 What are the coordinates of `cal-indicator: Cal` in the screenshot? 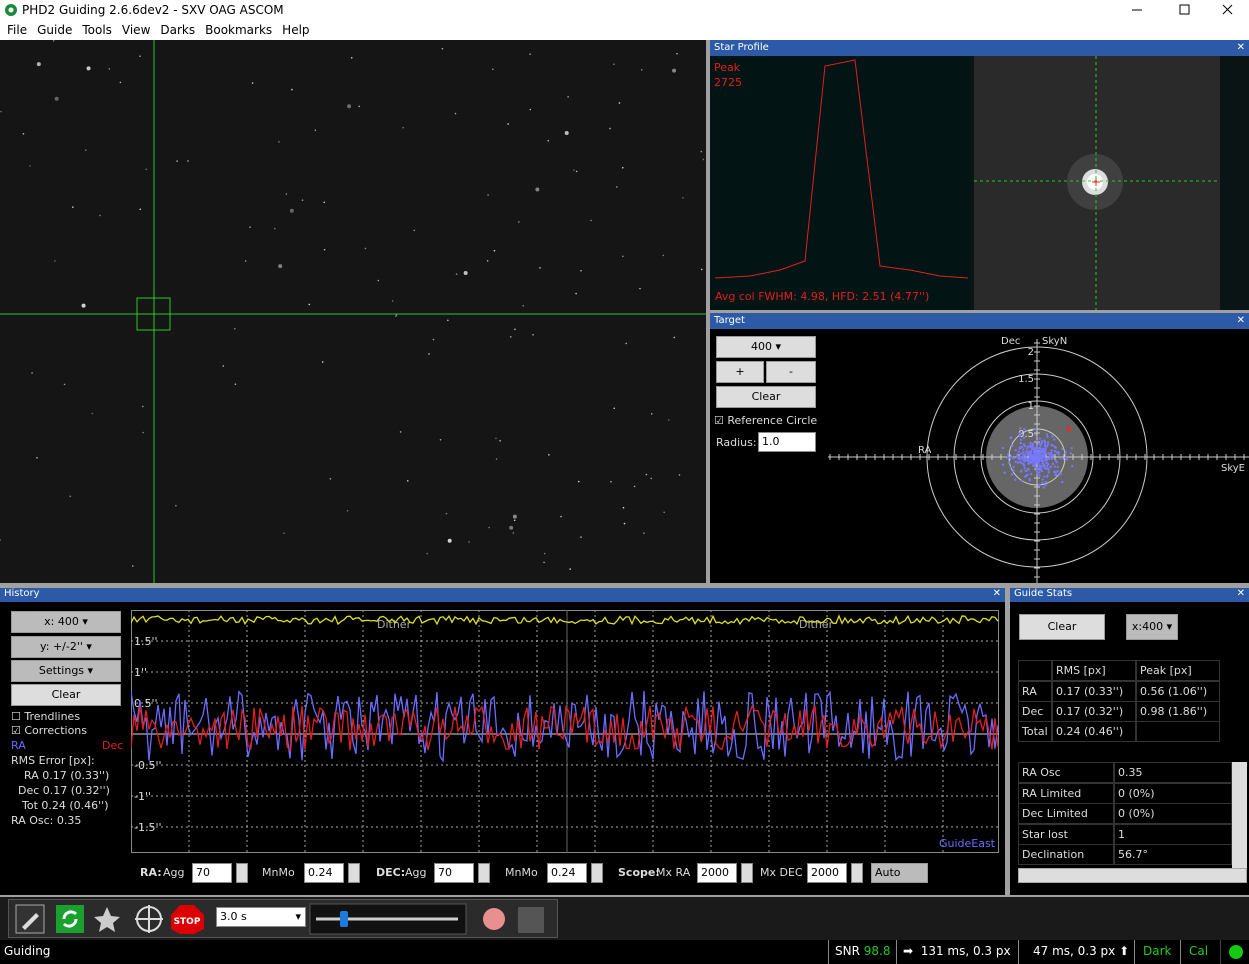 It's located at (1198, 952).